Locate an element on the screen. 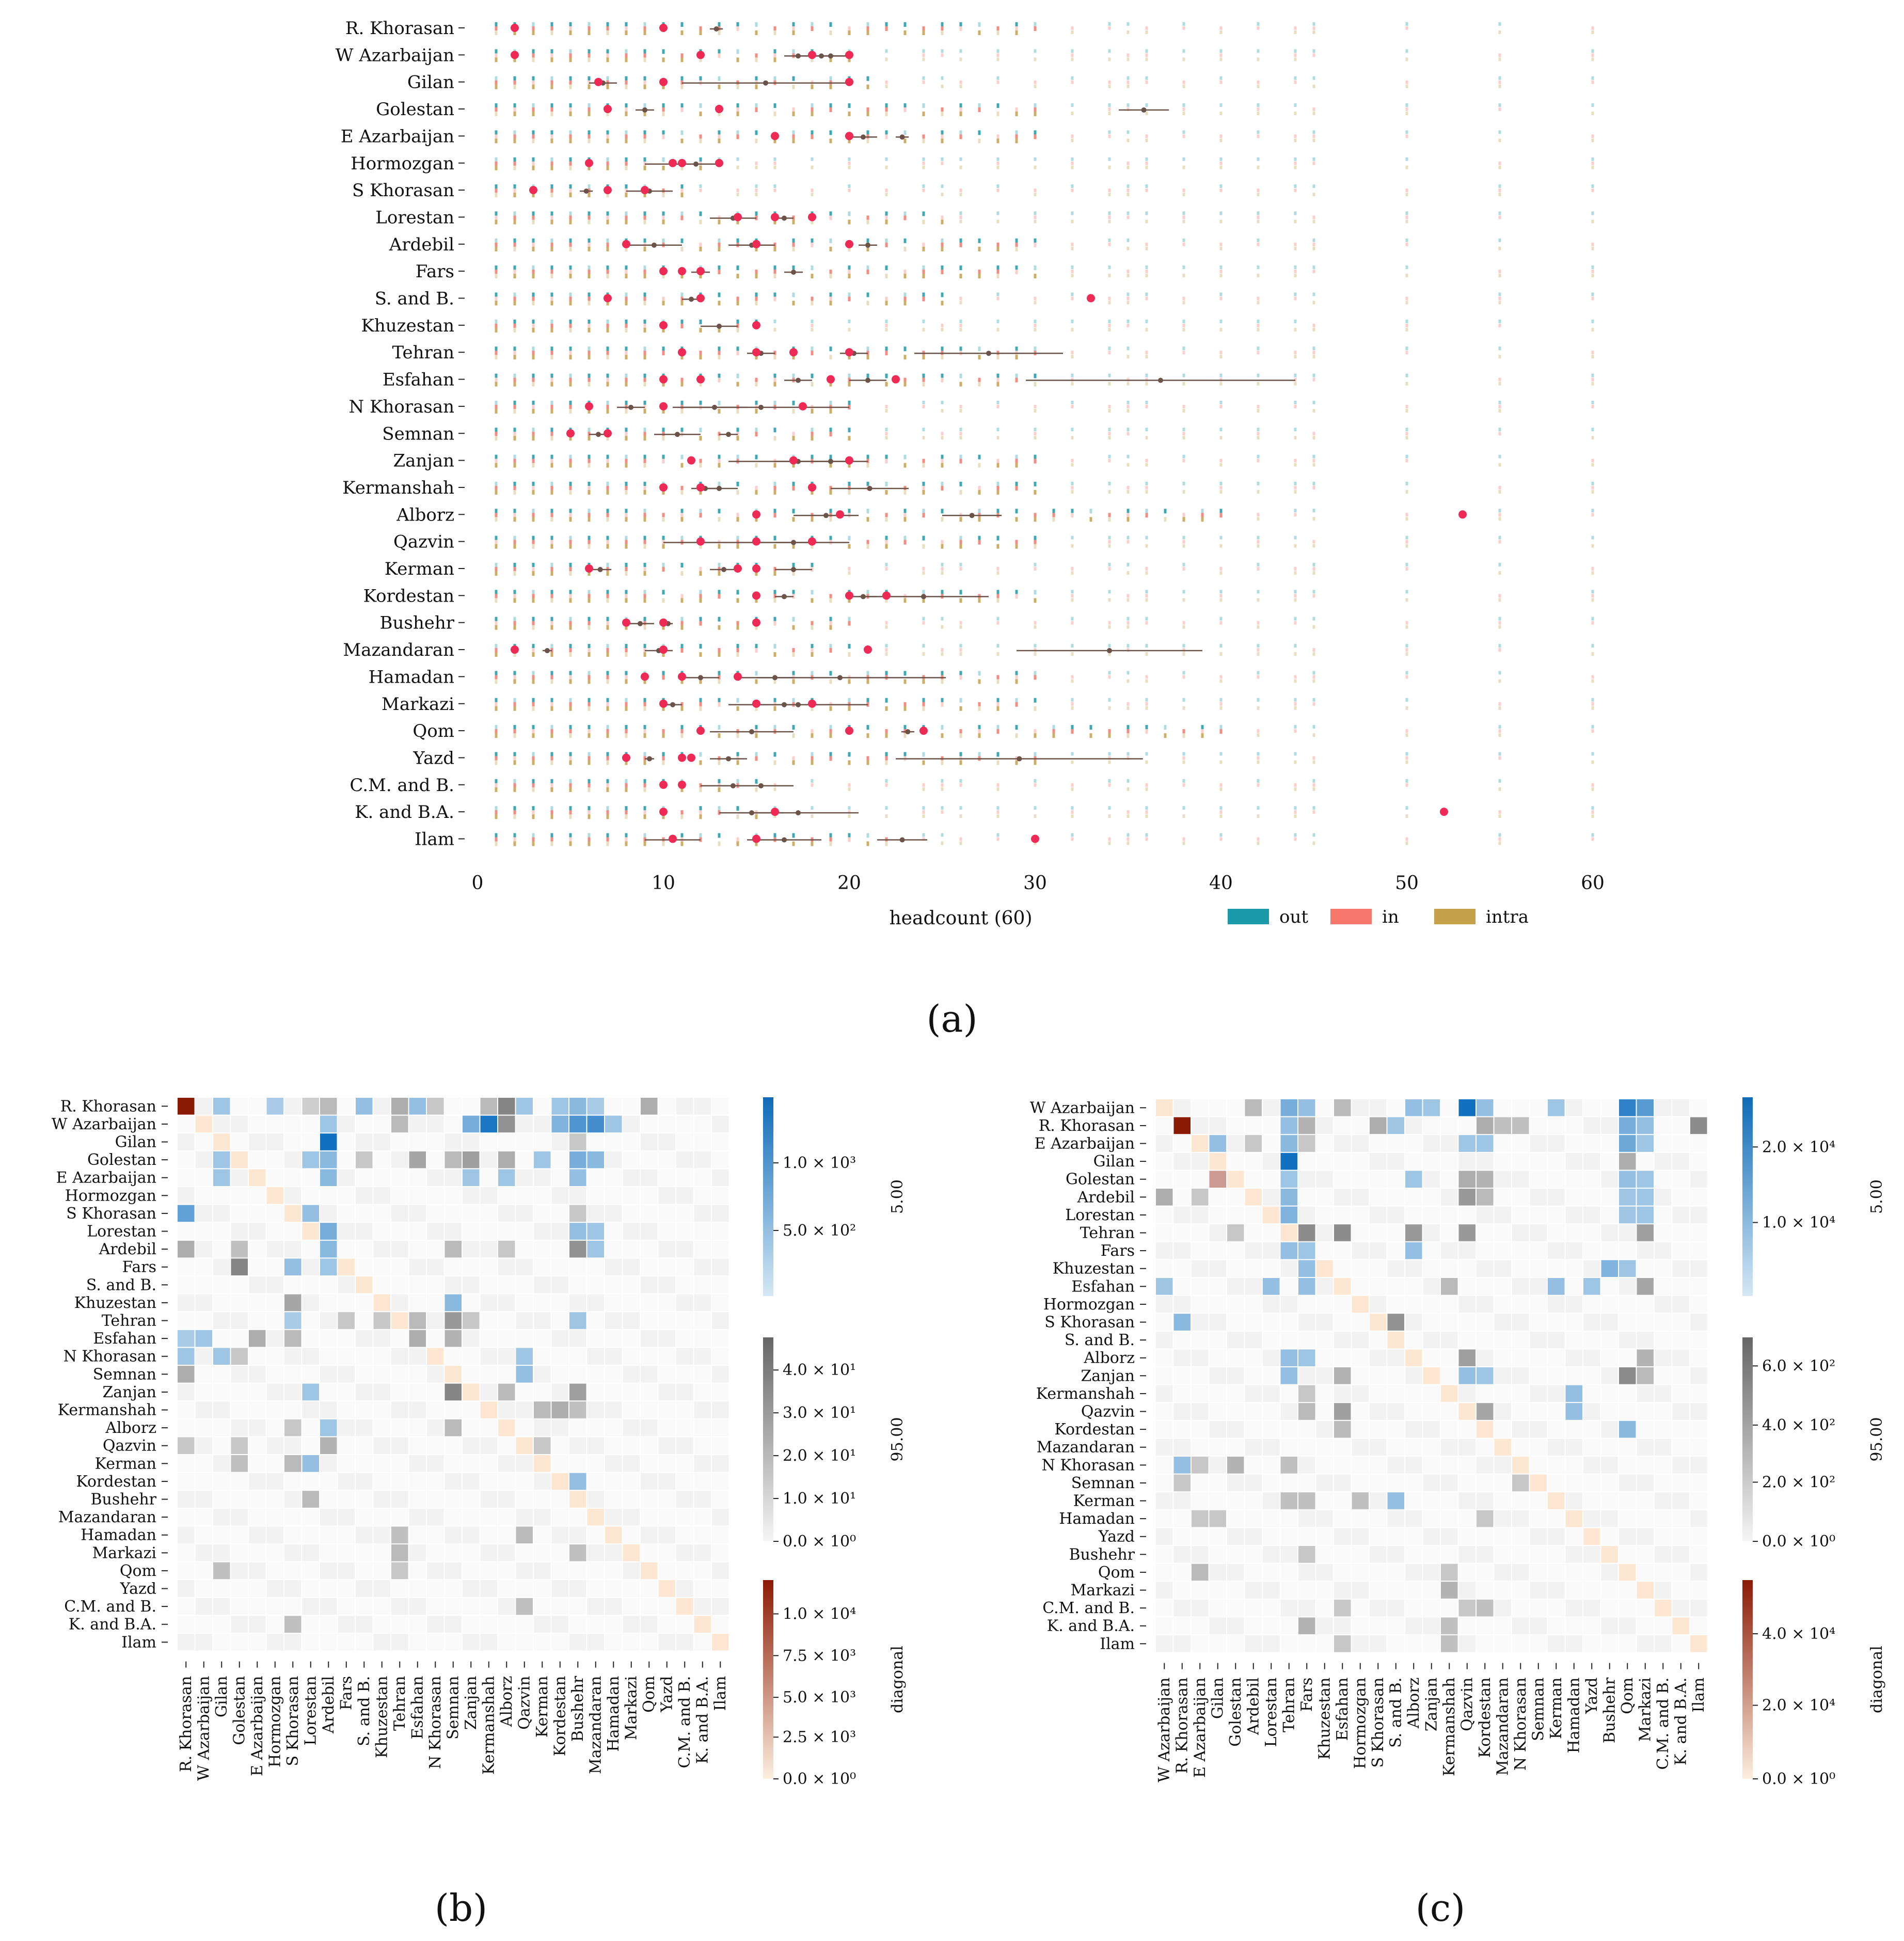 Image resolution: width=1904 pixels, height=1941 pixels. heat-row-label: E Azarbaijan is located at coordinates (106, 1178).